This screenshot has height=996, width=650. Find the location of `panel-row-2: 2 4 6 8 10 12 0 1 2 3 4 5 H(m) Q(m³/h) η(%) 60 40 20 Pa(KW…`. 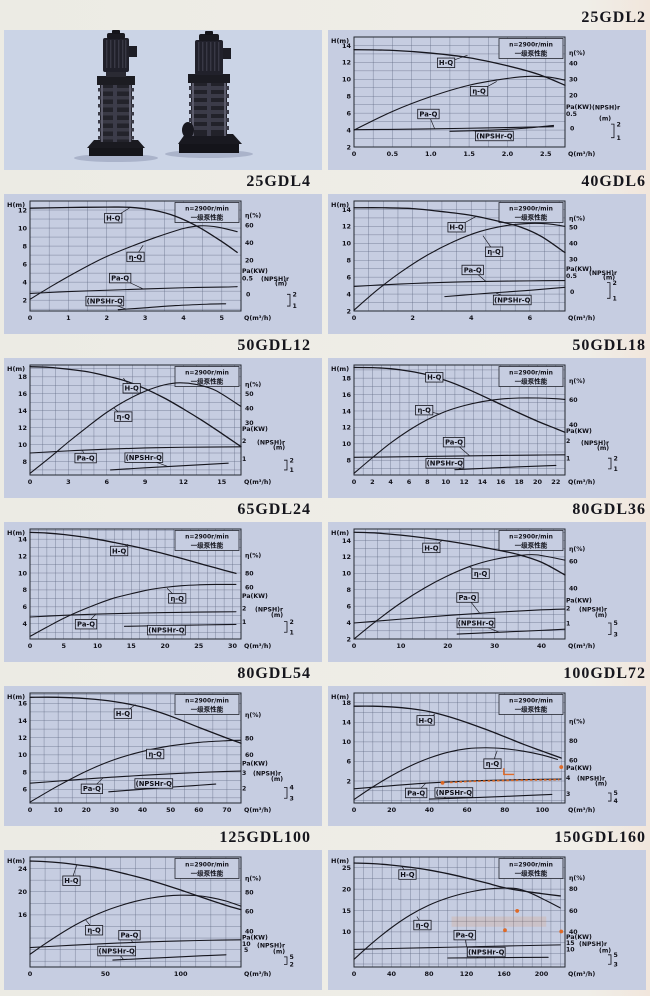

panel-row-2: 2 4 6 8 10 12 0 1 2 3 4 5 H(m) Q(m³/h) η(%) 60 40 20 Pa(KW… is located at coordinates (325, 264).